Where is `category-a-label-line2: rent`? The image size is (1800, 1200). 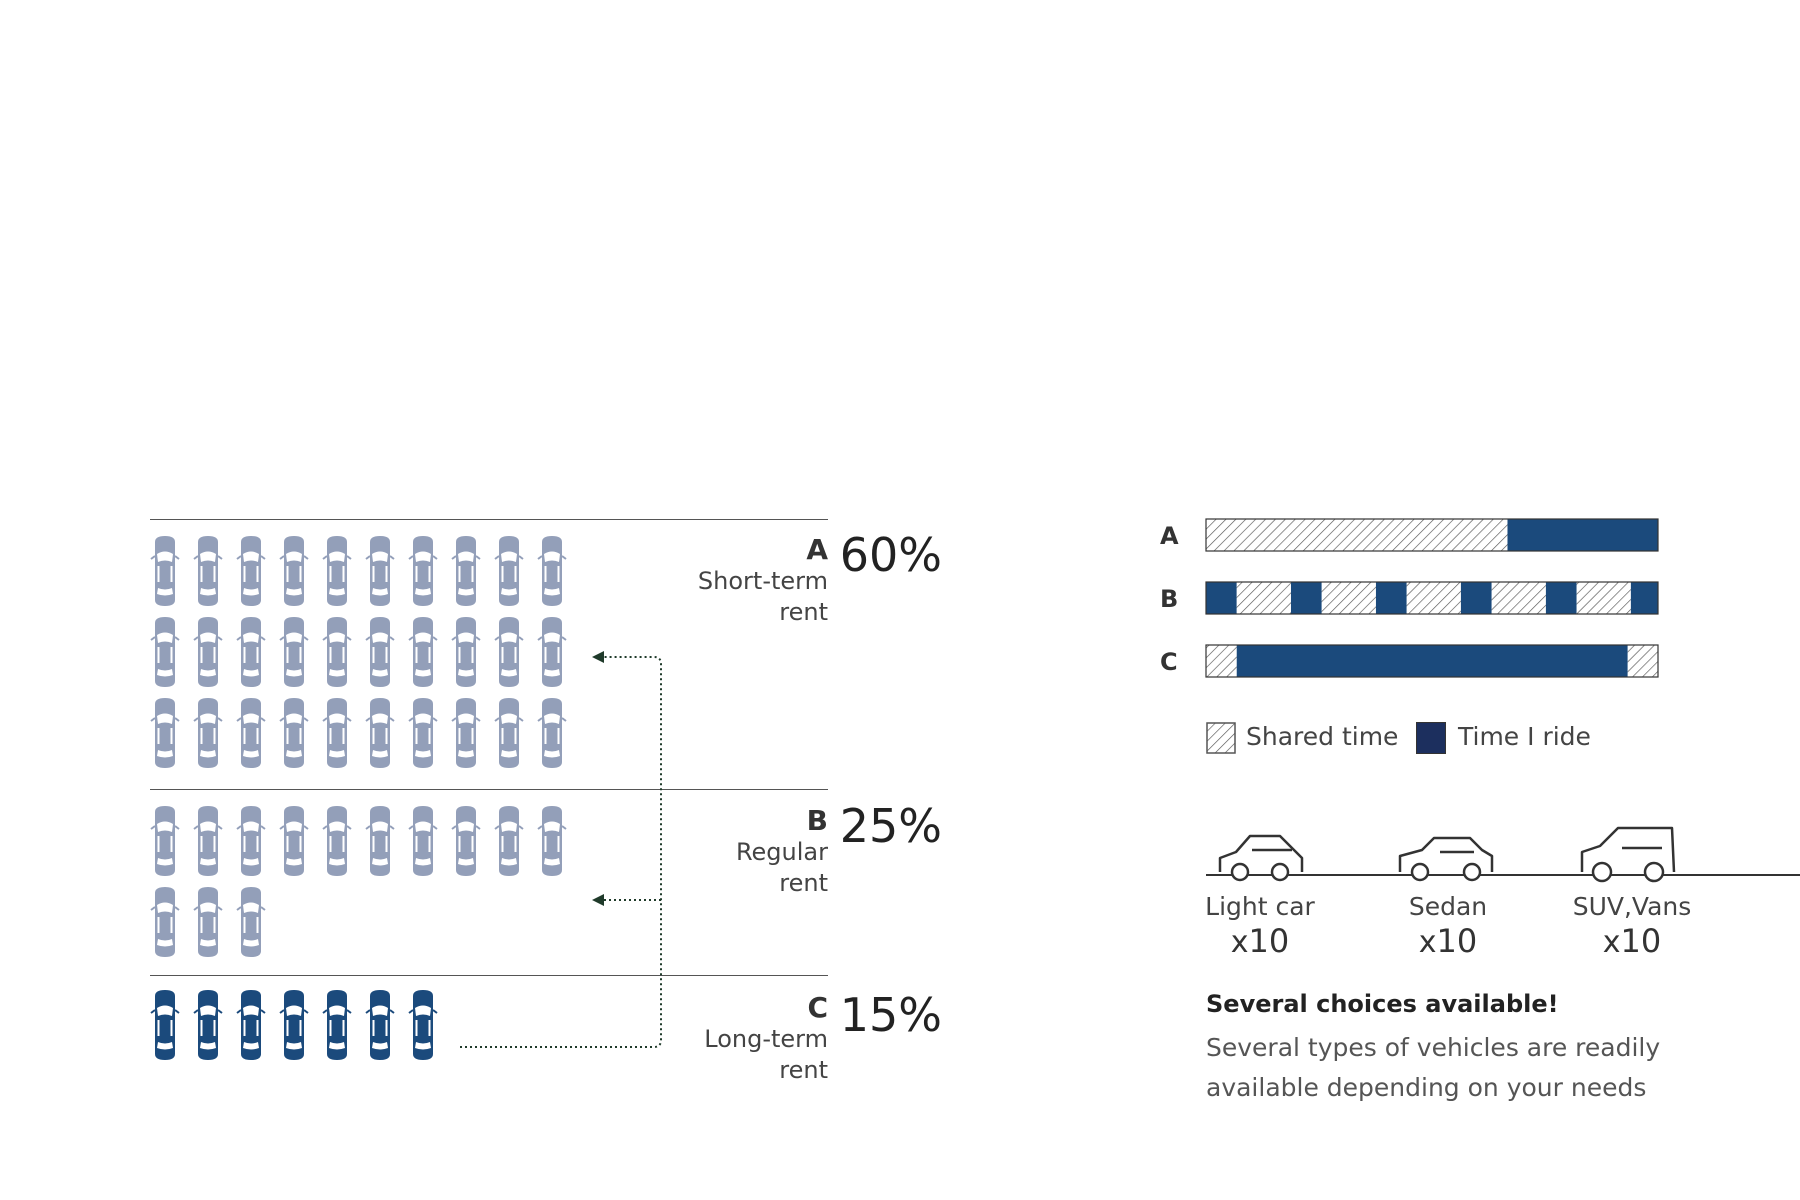
category-a-label-line2: rent is located at coordinates (803, 612).